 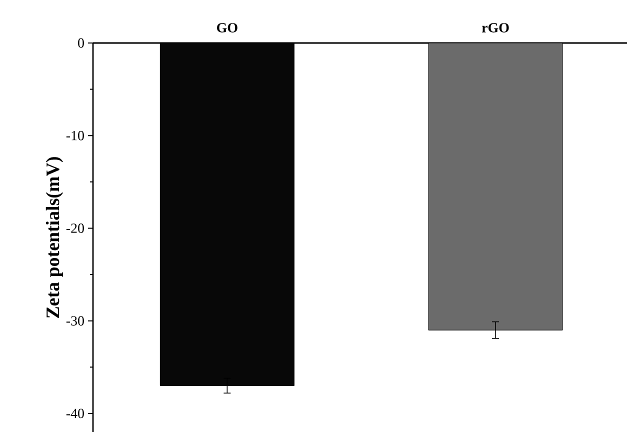 I want to click on x-tick-label: rGO, so click(x=495, y=27).